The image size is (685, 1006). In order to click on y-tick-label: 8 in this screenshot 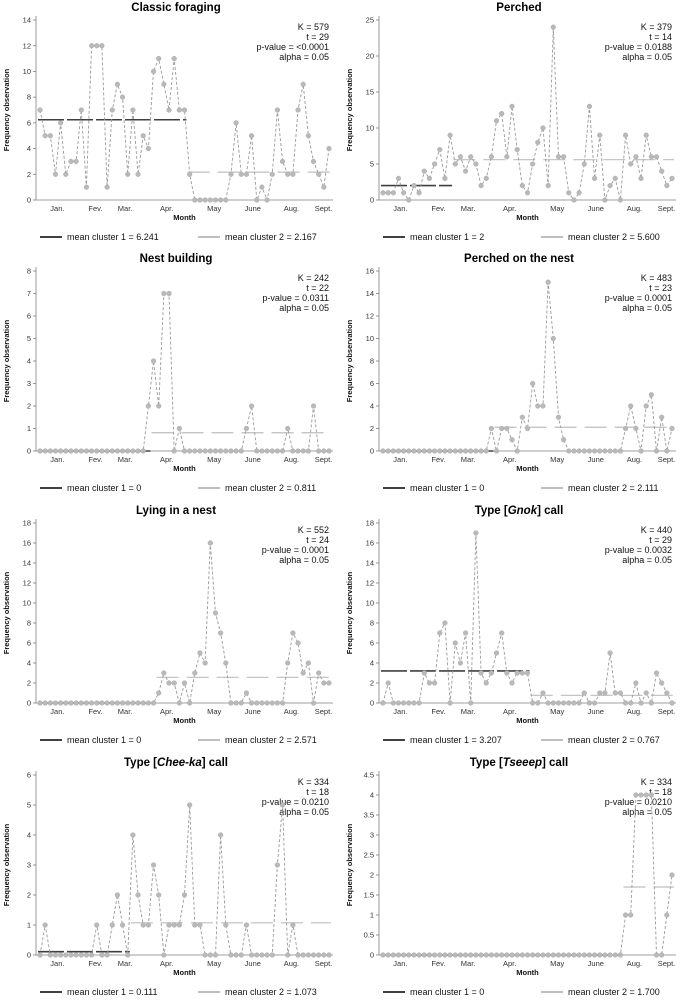, I will do `click(29, 271)`.